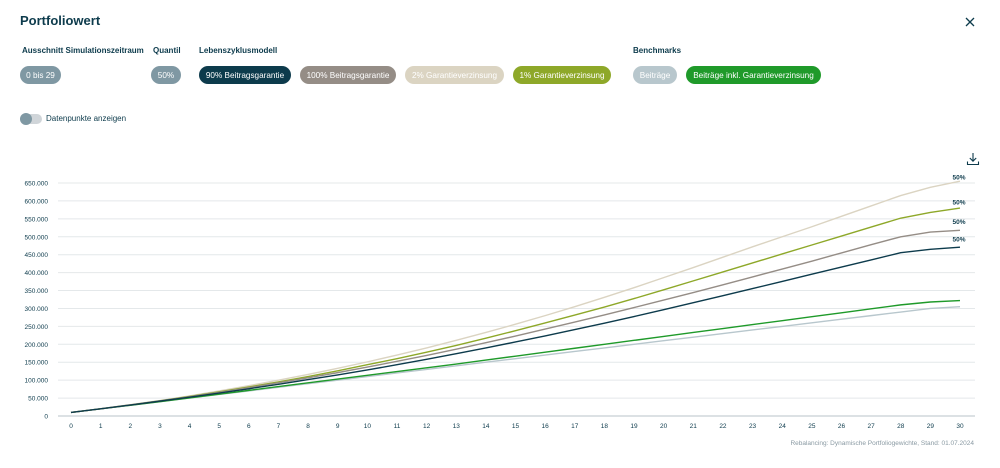 This screenshot has width=1000, height=468. I want to click on y-tick-label: 450.000, so click(37, 255).